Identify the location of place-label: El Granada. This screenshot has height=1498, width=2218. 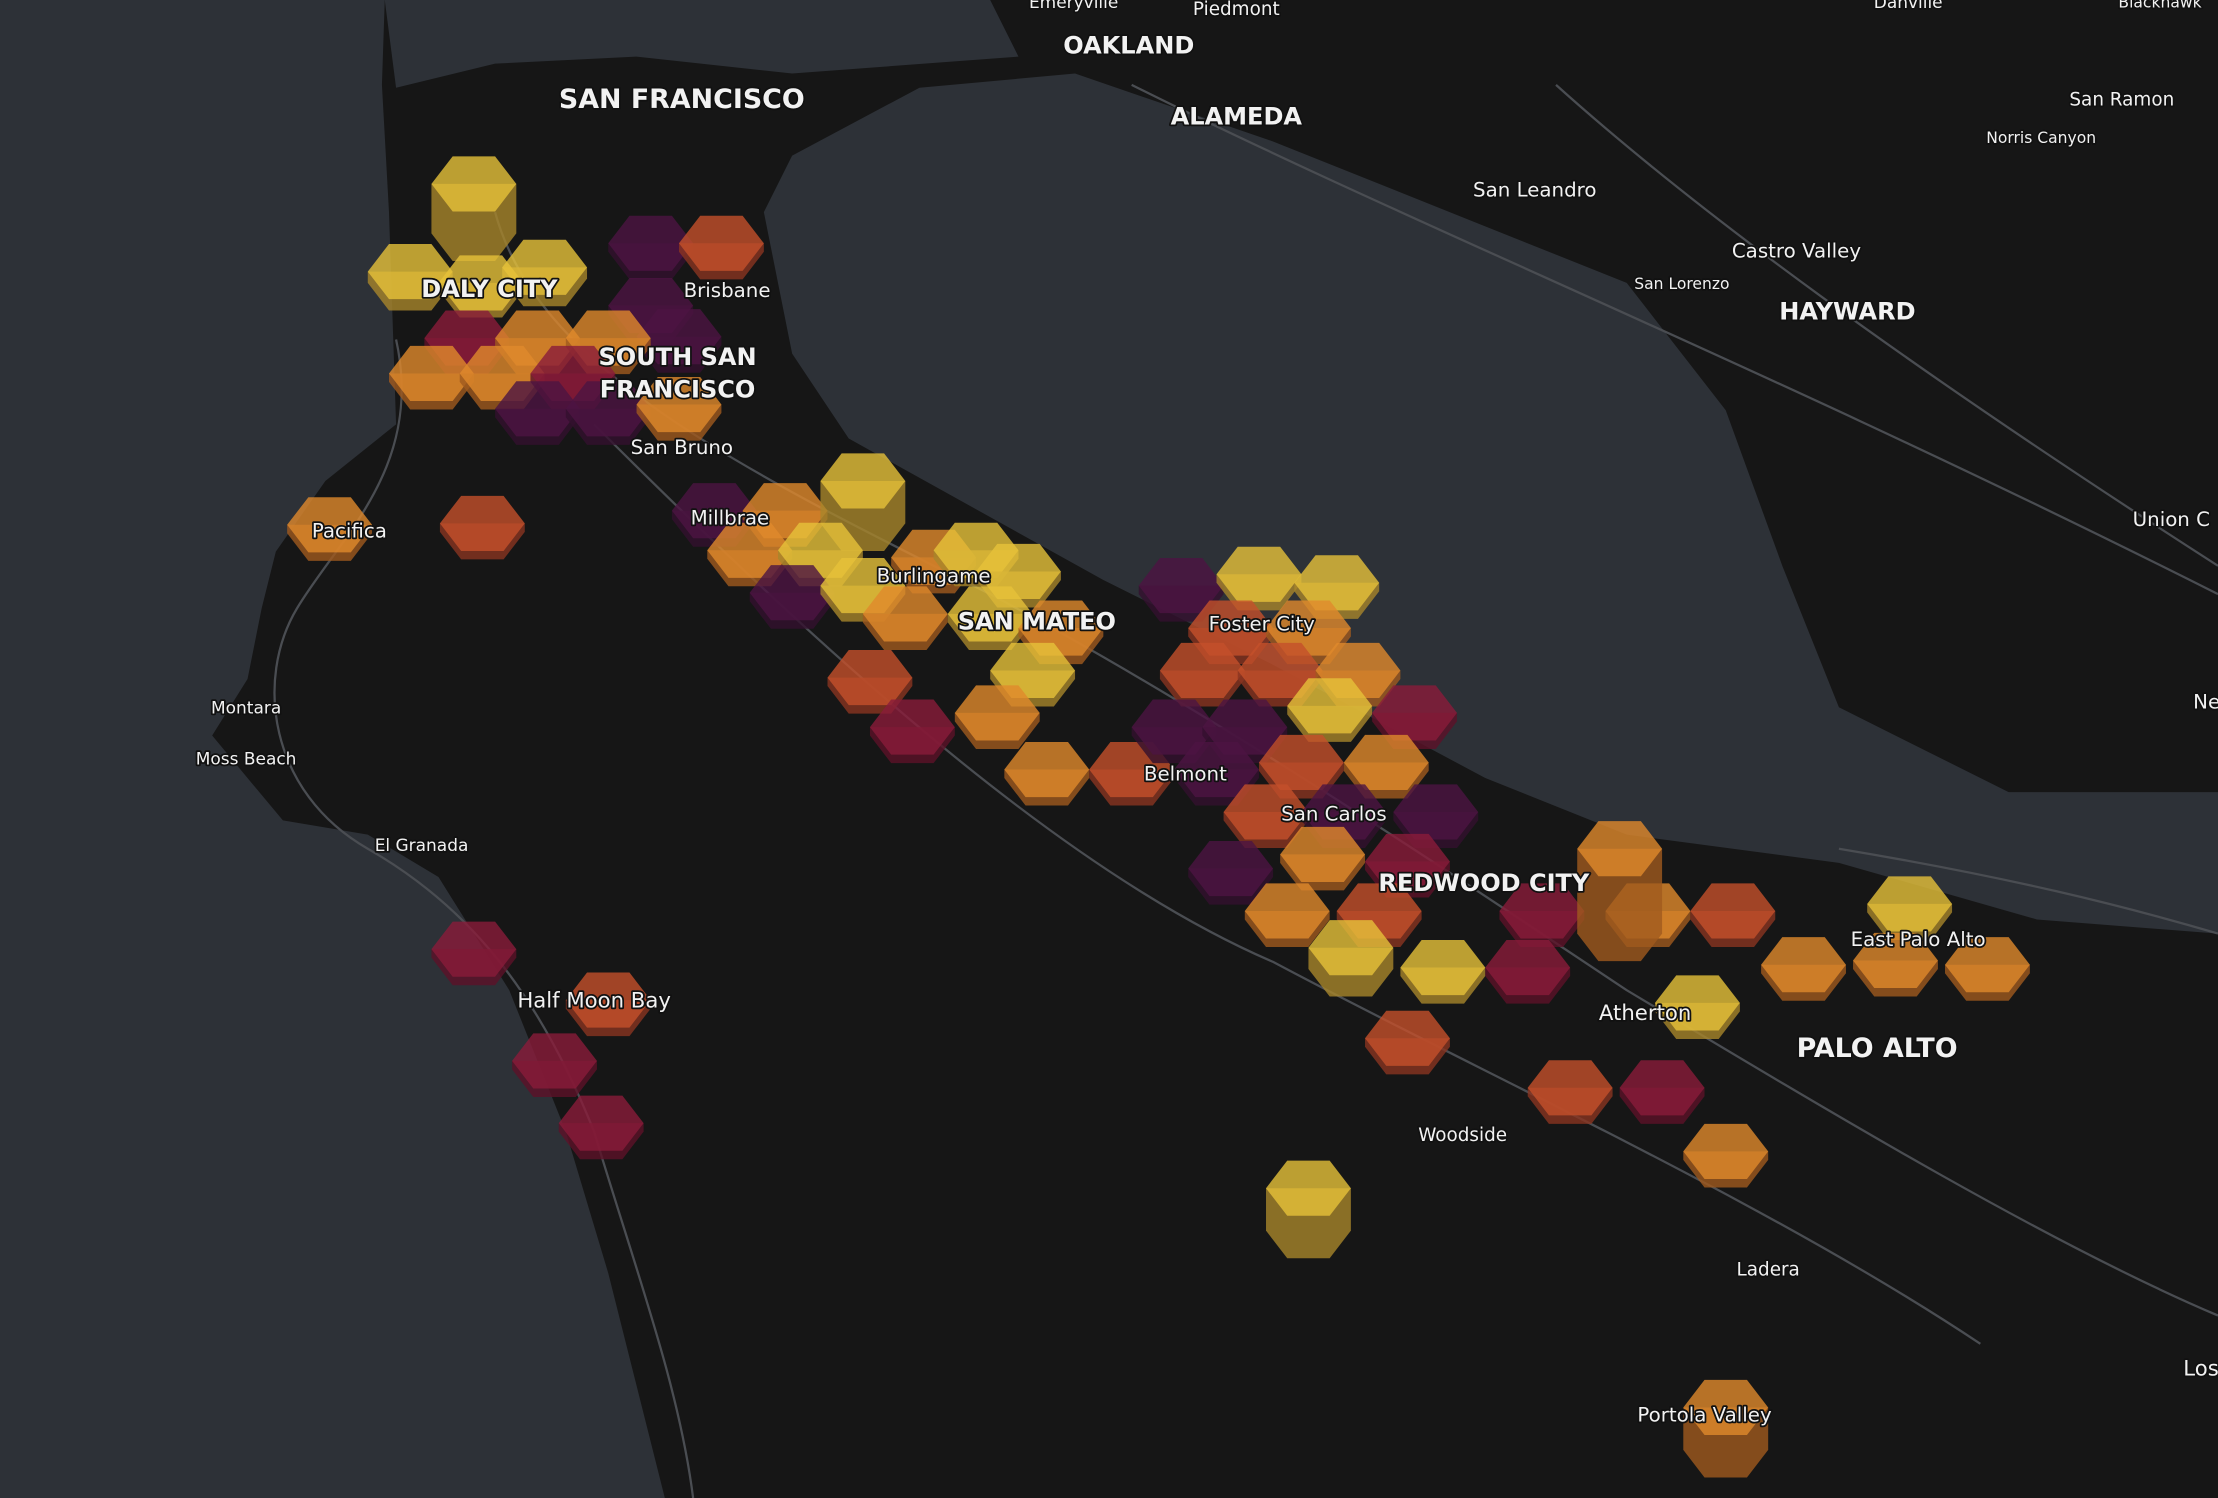
(422, 846).